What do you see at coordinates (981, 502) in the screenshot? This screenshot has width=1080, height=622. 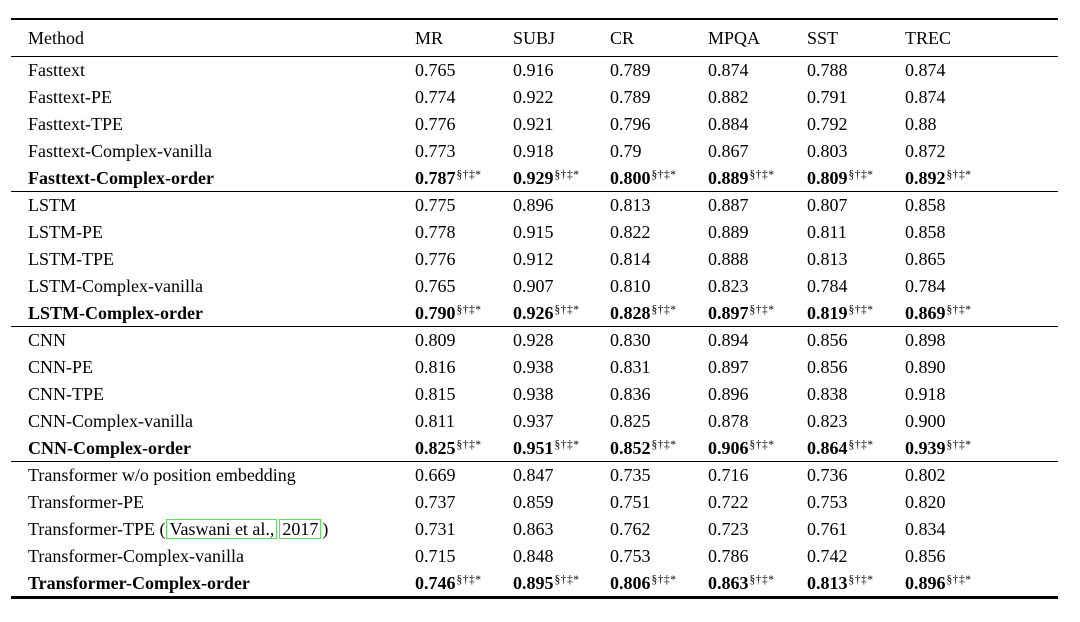 I see `score-cell: 0.820` at bounding box center [981, 502].